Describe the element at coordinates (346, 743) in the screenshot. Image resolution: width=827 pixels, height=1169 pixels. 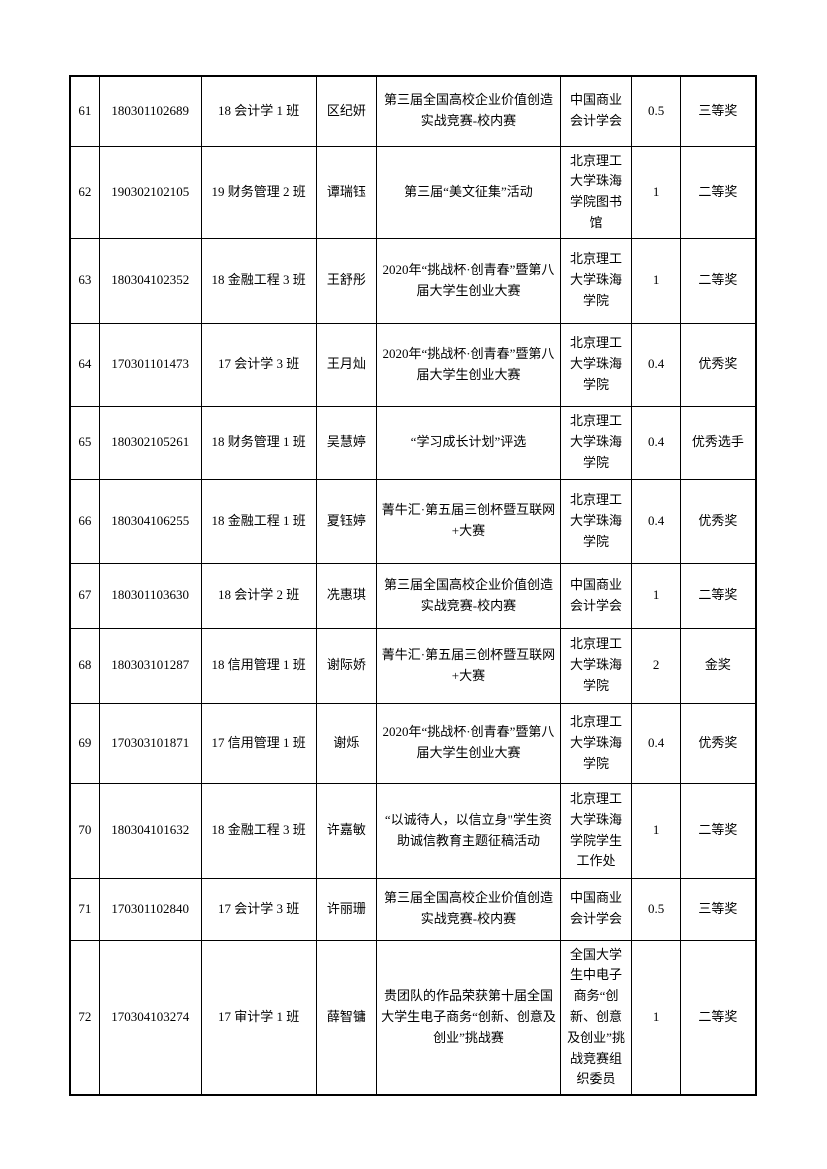
I see `cell-student-name: 谢烁` at that location.